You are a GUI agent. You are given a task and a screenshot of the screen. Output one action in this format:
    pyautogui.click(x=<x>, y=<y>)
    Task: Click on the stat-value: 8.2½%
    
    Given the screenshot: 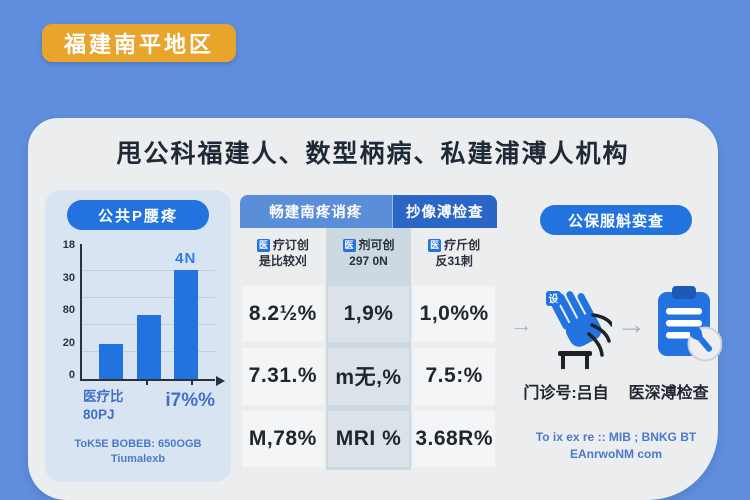 What is the action you would take?
    pyautogui.click(x=283, y=314)
    